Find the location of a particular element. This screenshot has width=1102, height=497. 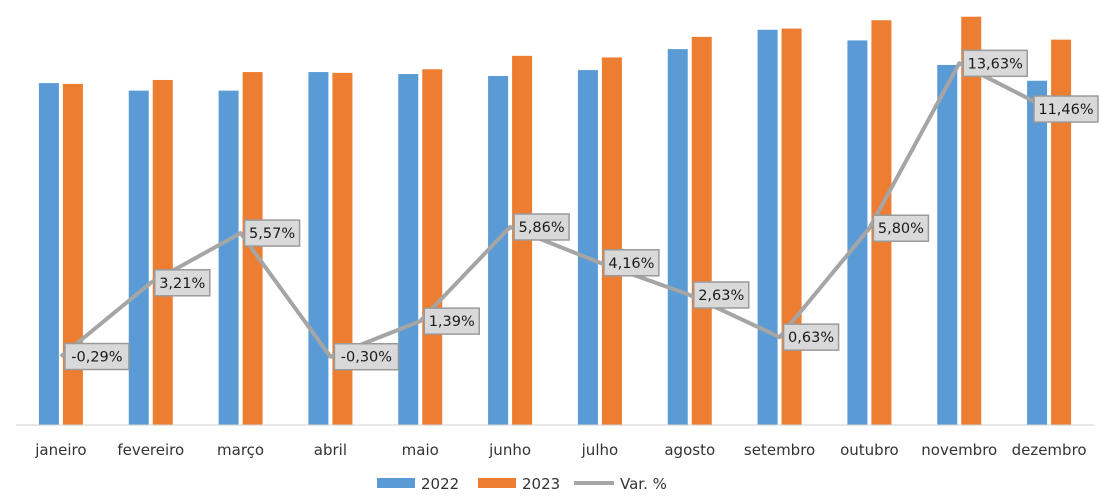

bar-2022-julho is located at coordinates (587, 248).